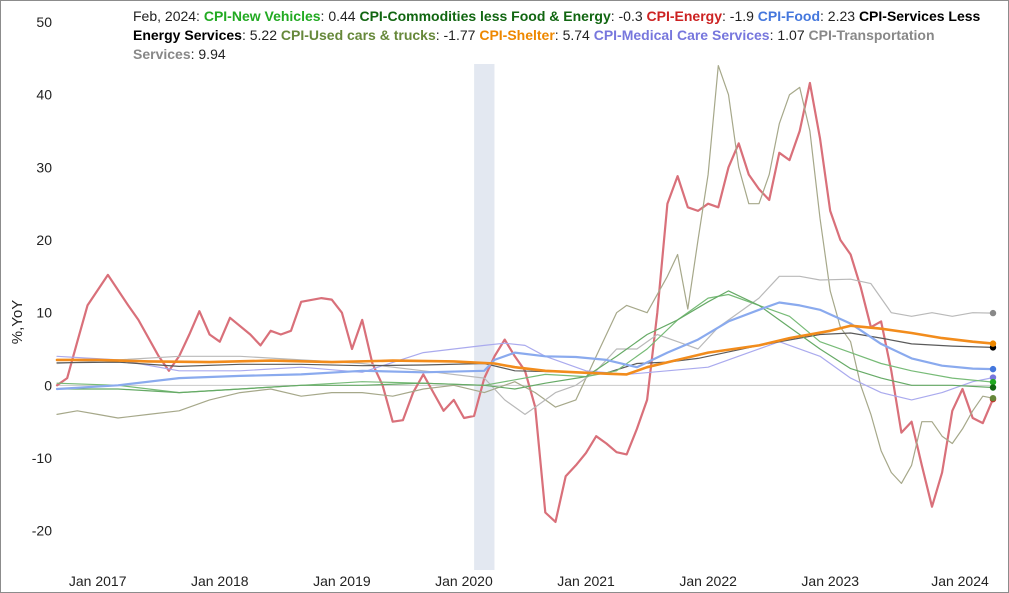 The width and height of the screenshot is (1009, 593). I want to click on legend-series-name: CPI-Shelter, so click(517, 35).